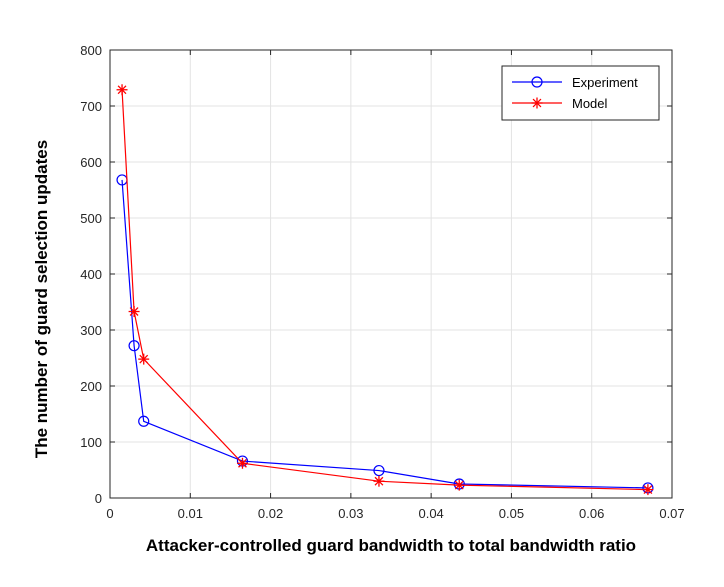 The height and width of the screenshot is (587, 724). I want to click on x-tick-label: 0.07, so click(671, 513).